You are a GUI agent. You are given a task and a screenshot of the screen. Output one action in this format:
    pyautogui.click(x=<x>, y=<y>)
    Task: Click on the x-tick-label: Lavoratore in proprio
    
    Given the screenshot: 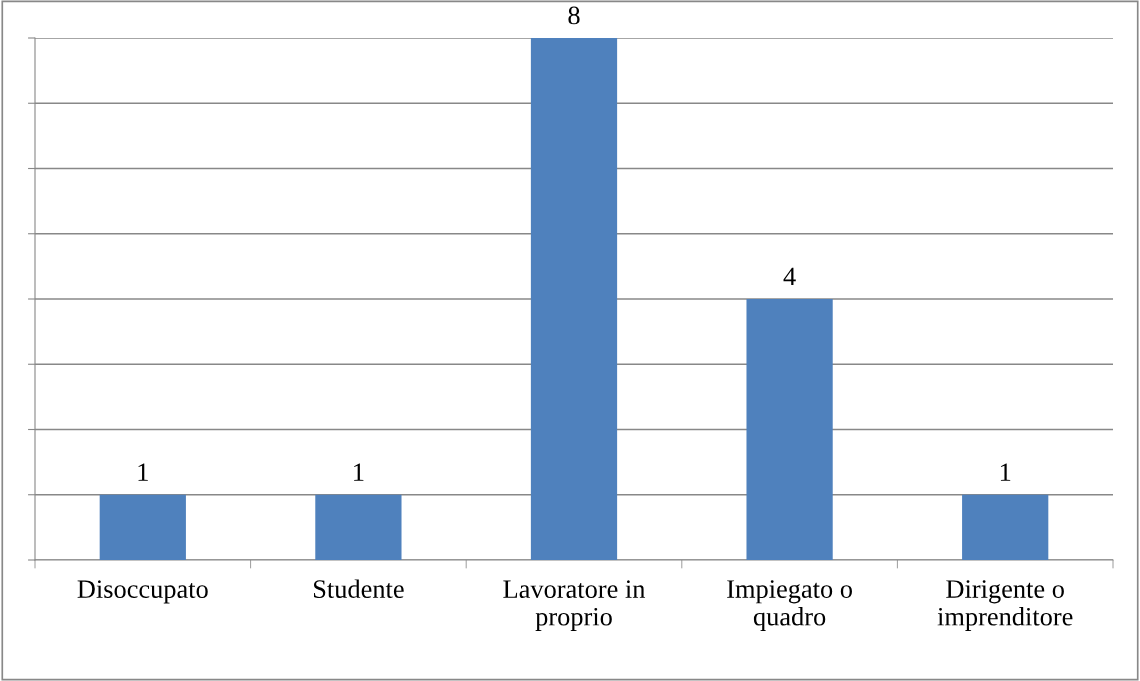 What is the action you would take?
    pyautogui.click(x=574, y=605)
    